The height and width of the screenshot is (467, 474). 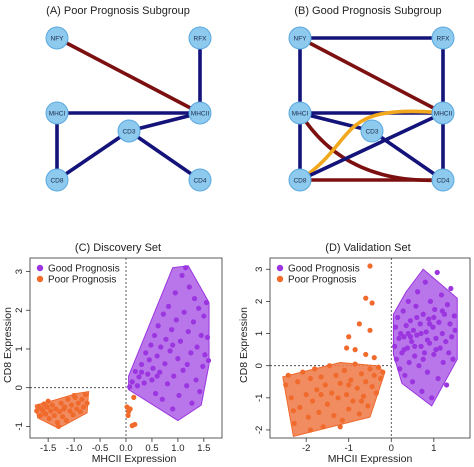 What do you see at coordinates (300, 114) in the screenshot?
I see `network-node-label: MHCI` at bounding box center [300, 114].